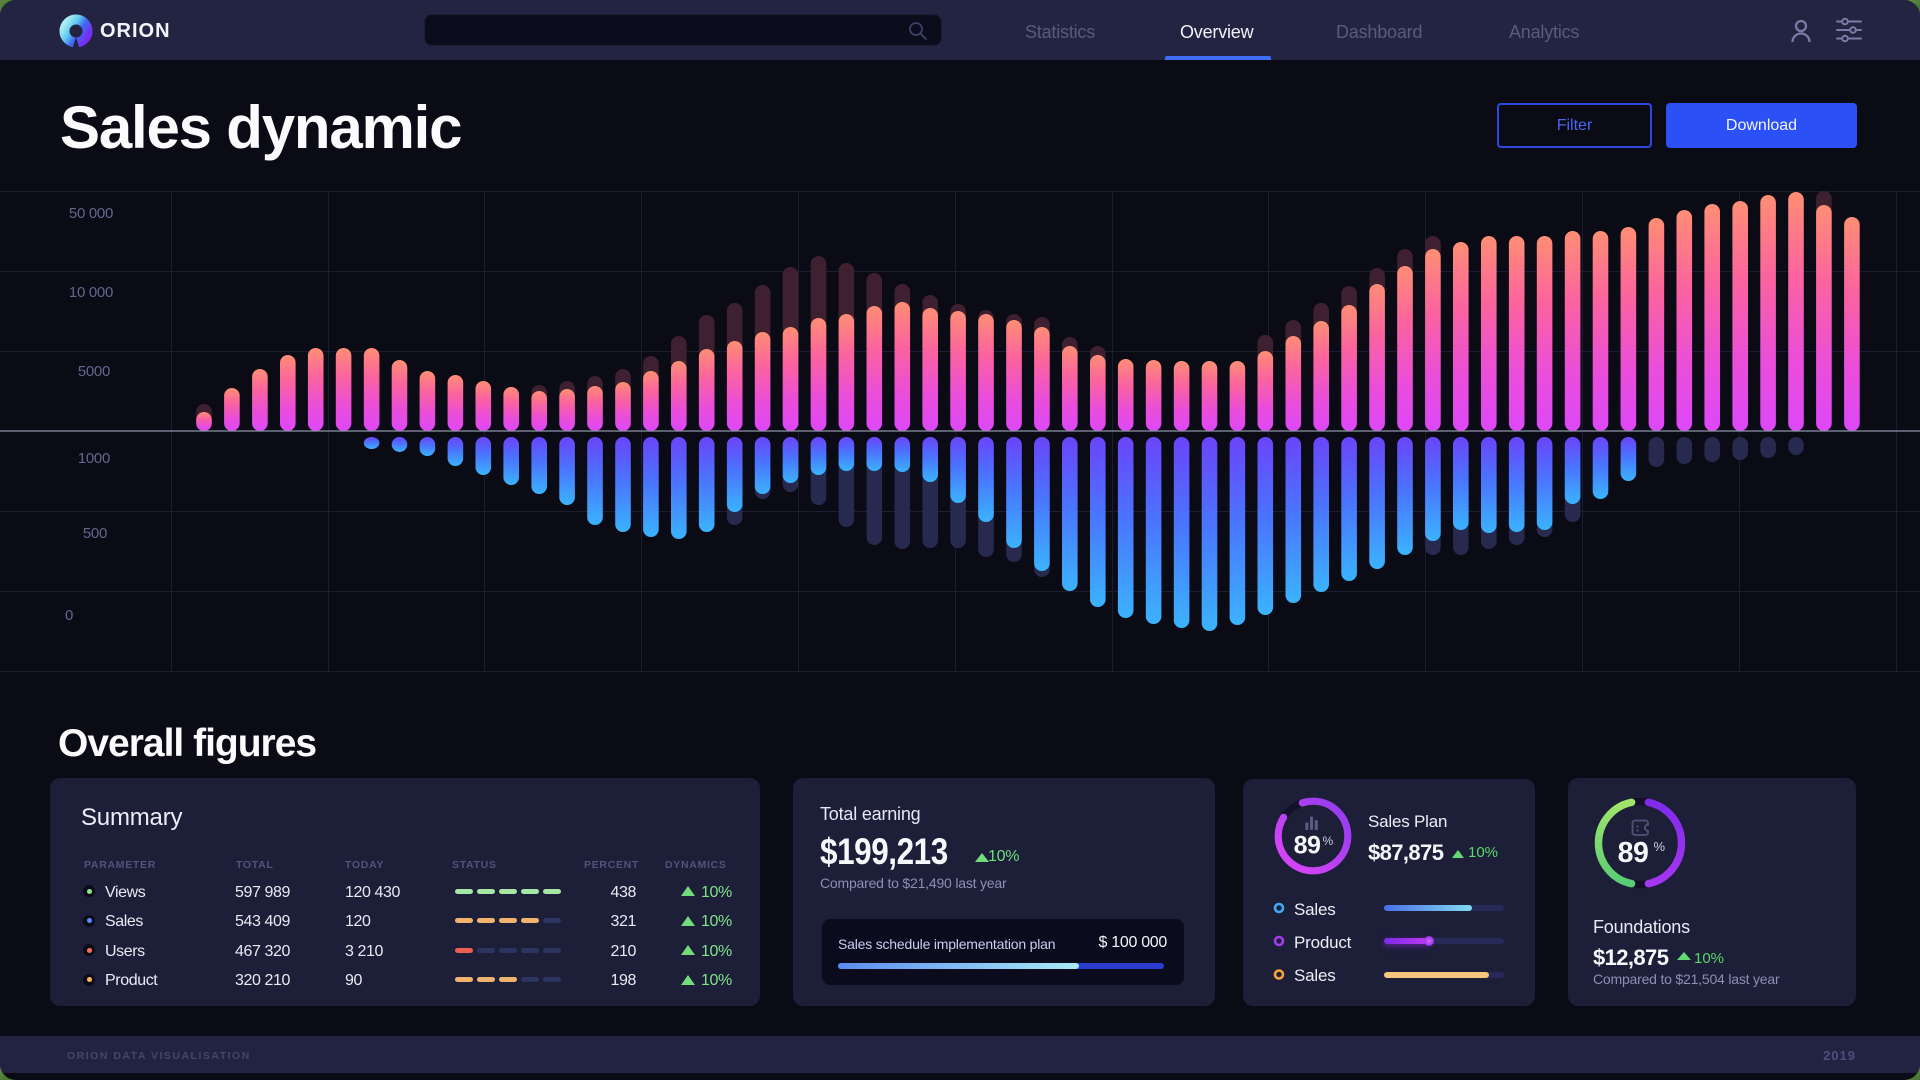 This screenshot has width=1920, height=1080. Describe the element at coordinates (94, 371) in the screenshot. I see `svg-text: 5000` at that location.